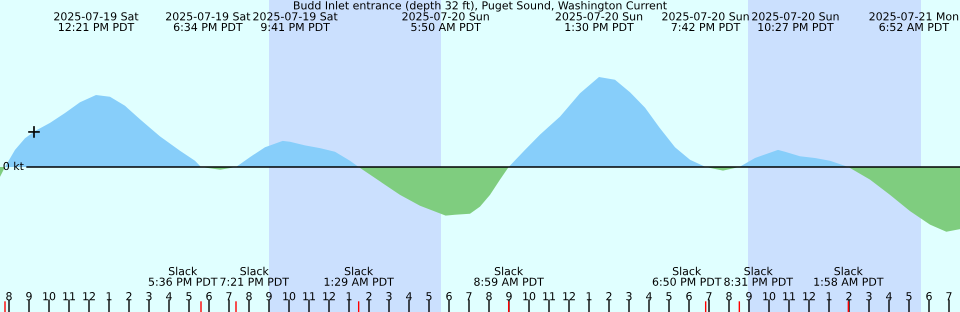  What do you see at coordinates (759, 276) in the screenshot?
I see `text: Slack 8:31 PM PDT` at bounding box center [759, 276].